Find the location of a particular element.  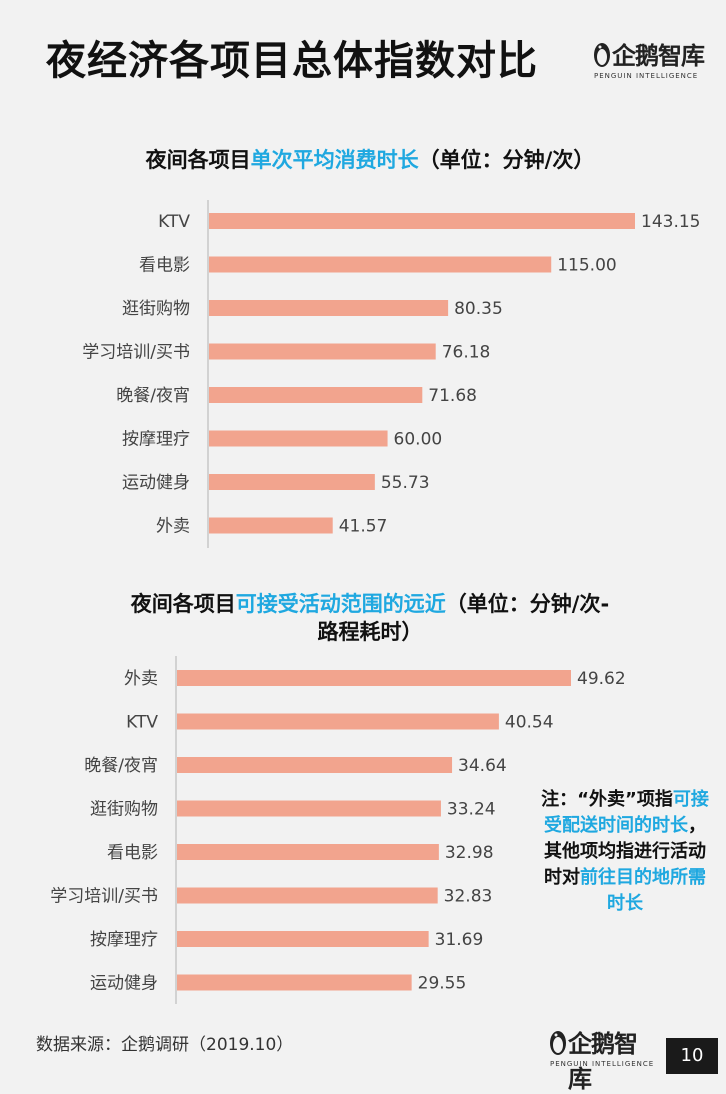

value-label: 80.35 is located at coordinates (478, 309).